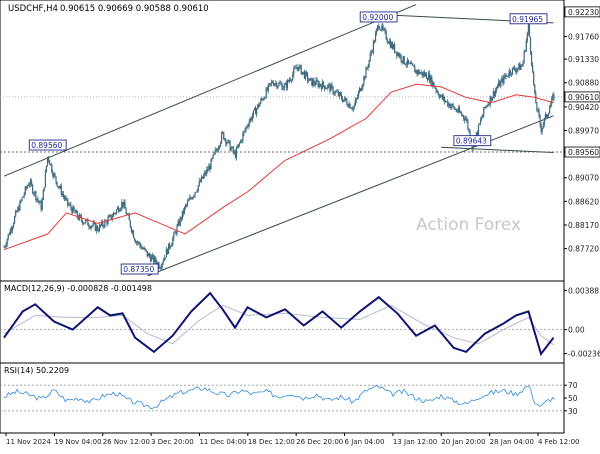  What do you see at coordinates (583, 201) in the screenshot?
I see `price-y-tick-label: 0.88620` at bounding box center [583, 201].